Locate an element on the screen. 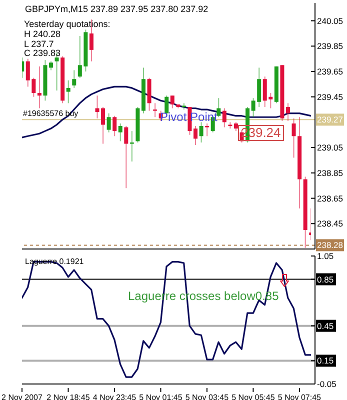 This screenshot has width=347, height=400. x-tick-label: 5 Nov 07:45 is located at coordinates (300, 396).